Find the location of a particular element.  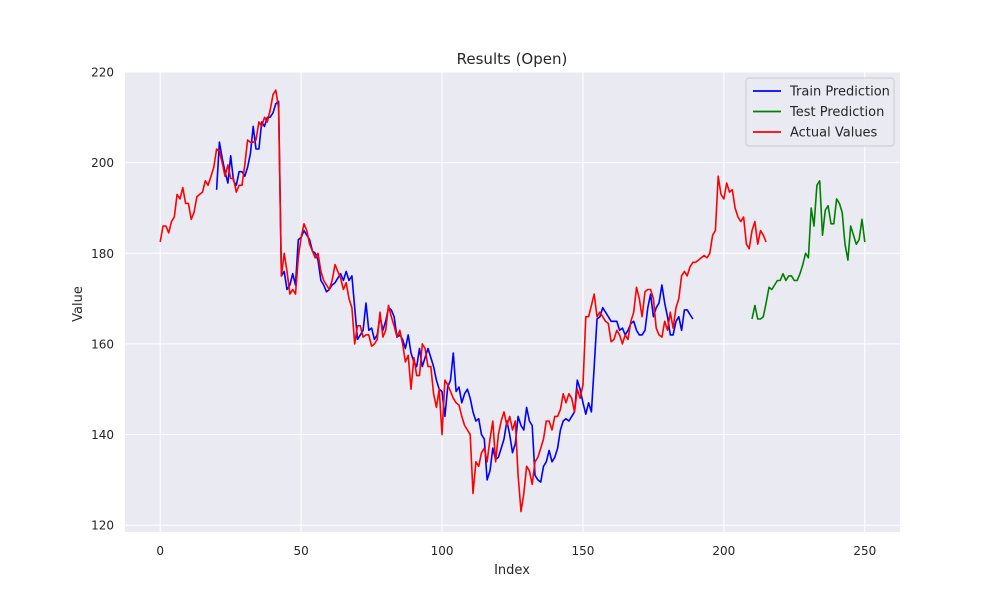

legend-label-test-prediction: Test Prediction is located at coordinates (836, 112).